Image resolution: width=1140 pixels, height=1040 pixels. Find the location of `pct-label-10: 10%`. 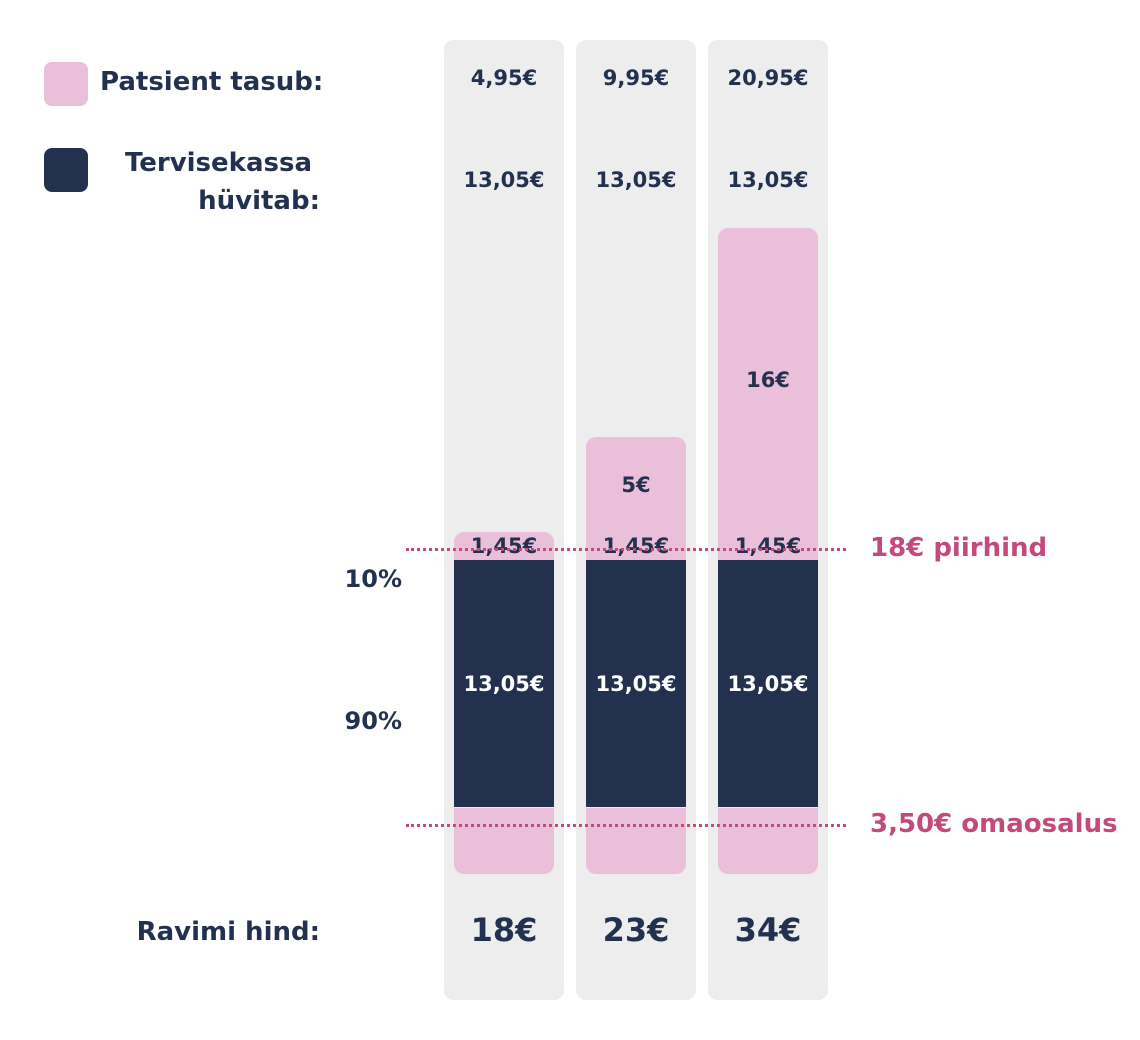

pct-label-10: 10% is located at coordinates (373, 579).